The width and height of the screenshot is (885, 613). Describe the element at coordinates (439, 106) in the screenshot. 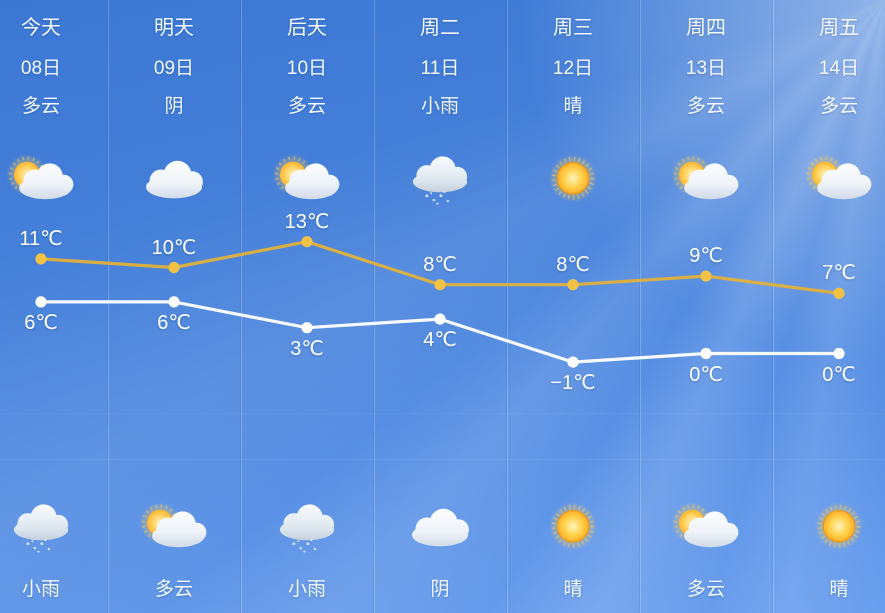

I see `day-condition: 小雨` at that location.